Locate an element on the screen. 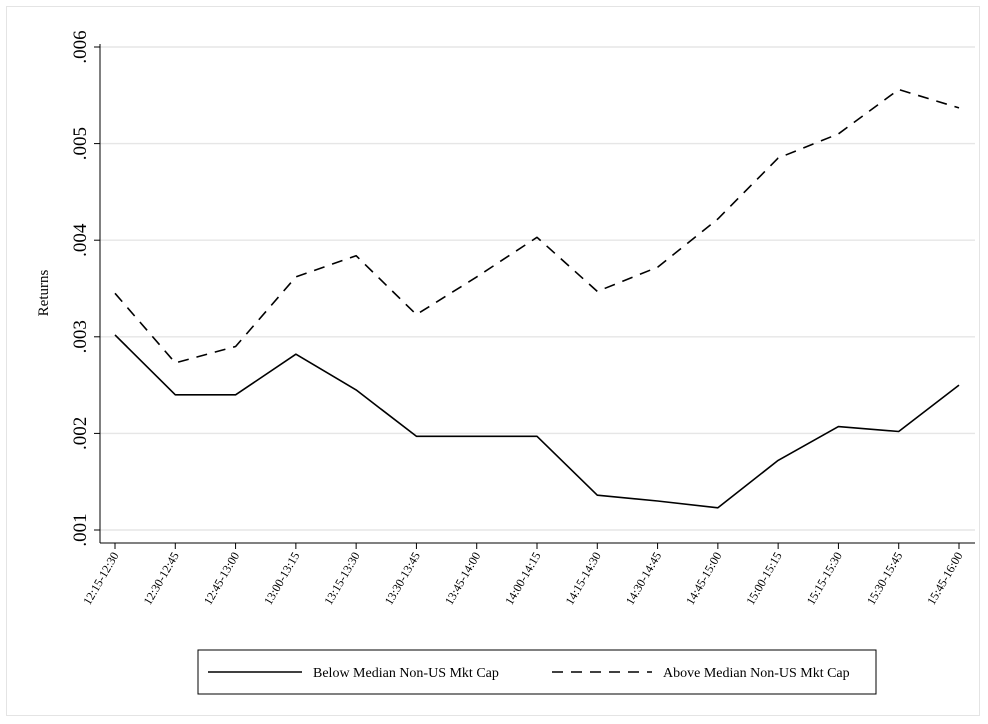 The width and height of the screenshot is (988, 724). legend-label-below-median: Below Median Non-US Mkt Cap is located at coordinates (406, 673).